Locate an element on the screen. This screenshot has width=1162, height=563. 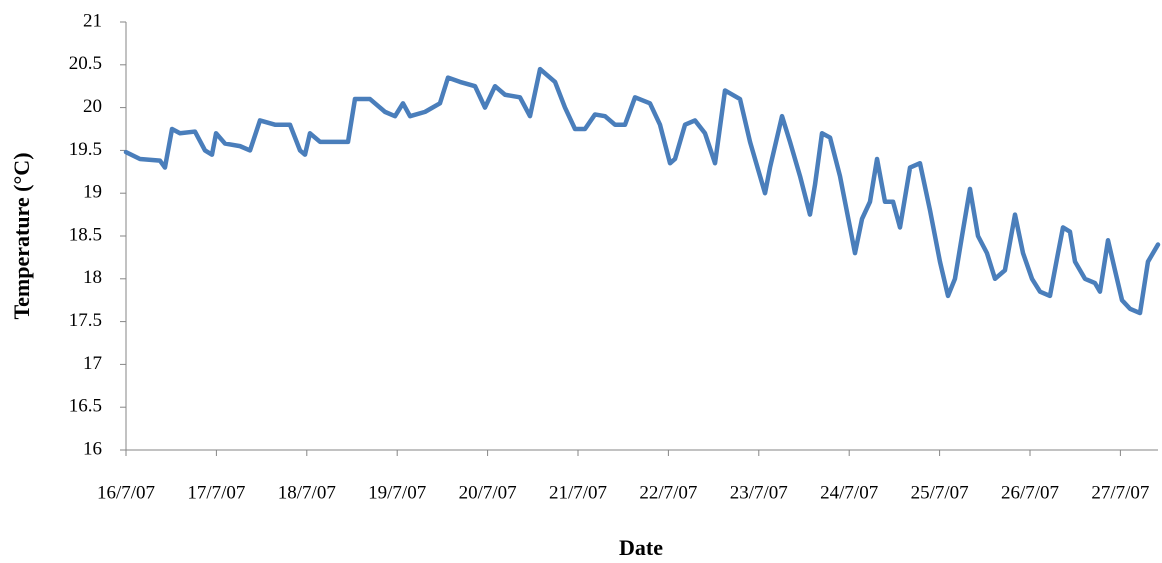
x-tick-label: 24/7/07 is located at coordinates (849, 492).